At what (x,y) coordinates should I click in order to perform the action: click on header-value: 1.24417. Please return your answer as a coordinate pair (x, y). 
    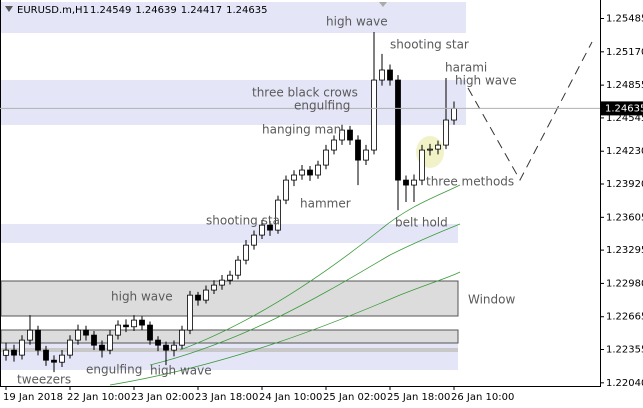
    Looking at the image, I should click on (201, 10).